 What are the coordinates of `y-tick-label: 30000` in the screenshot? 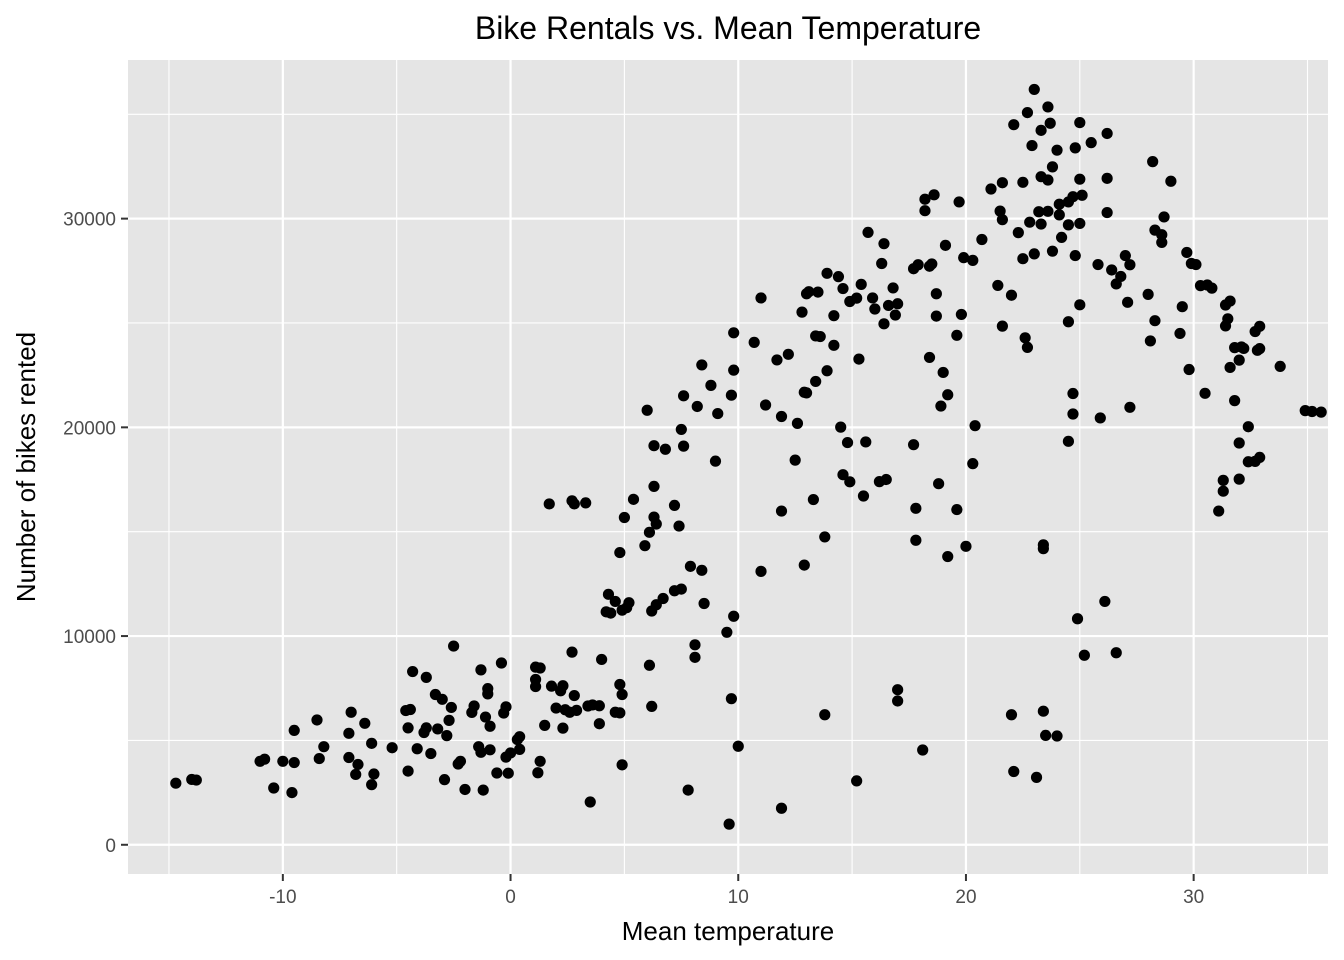 It's located at (89, 220).